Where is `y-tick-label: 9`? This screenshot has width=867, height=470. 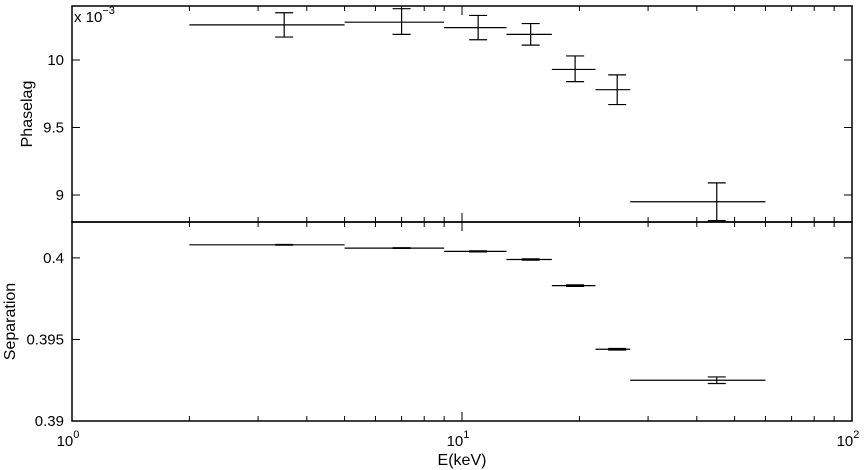 y-tick-label: 9 is located at coordinates (60, 195).